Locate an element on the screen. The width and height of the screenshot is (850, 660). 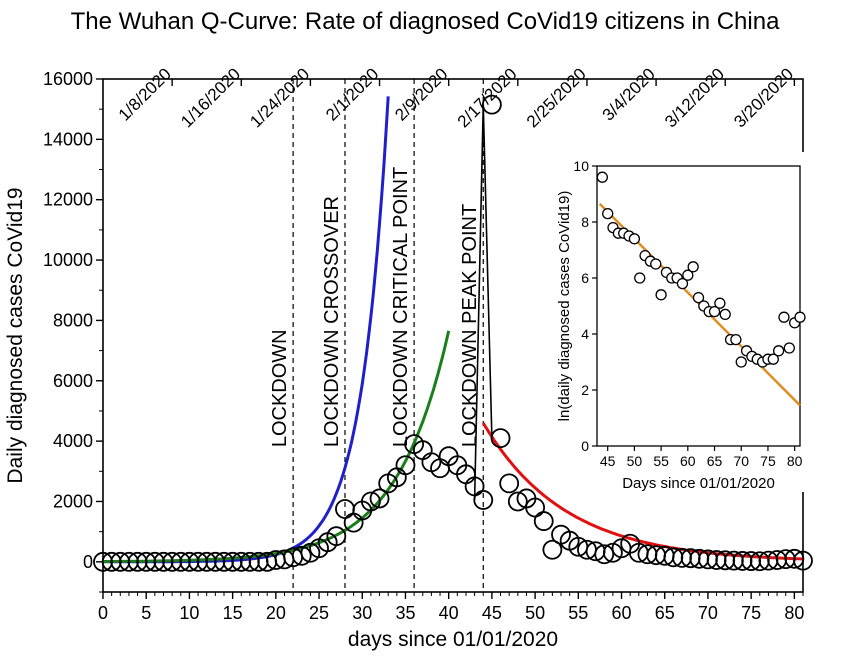
top-axis-date-label: 3/4/2020 is located at coordinates (629, 94).